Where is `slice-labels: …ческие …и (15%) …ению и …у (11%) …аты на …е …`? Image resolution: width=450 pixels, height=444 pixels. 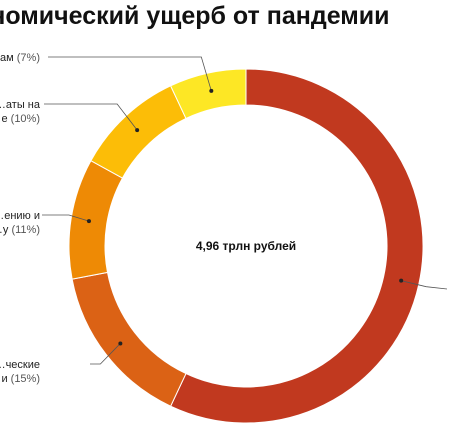
slice-labels: …ческие …и (15%) …ению и …у (11%) …аты на …е … is located at coordinates (20, 218).